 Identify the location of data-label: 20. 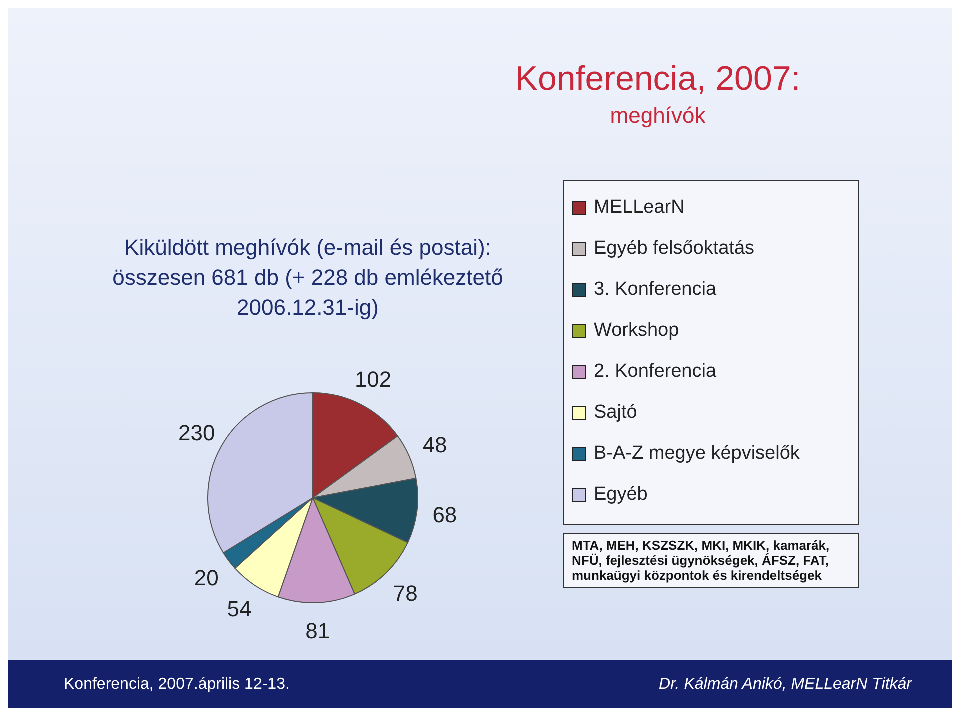
(206, 577).